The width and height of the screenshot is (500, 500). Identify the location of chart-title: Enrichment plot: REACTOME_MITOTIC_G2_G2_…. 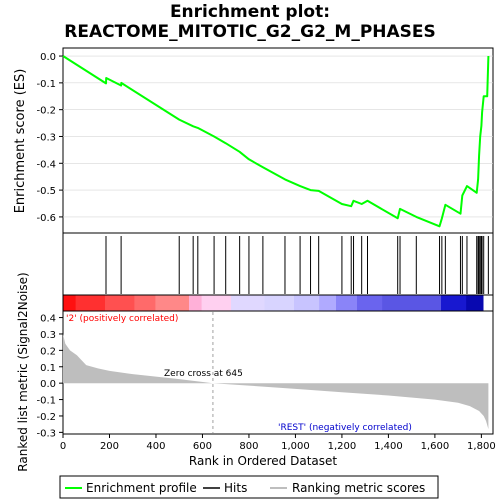
(250, 22).